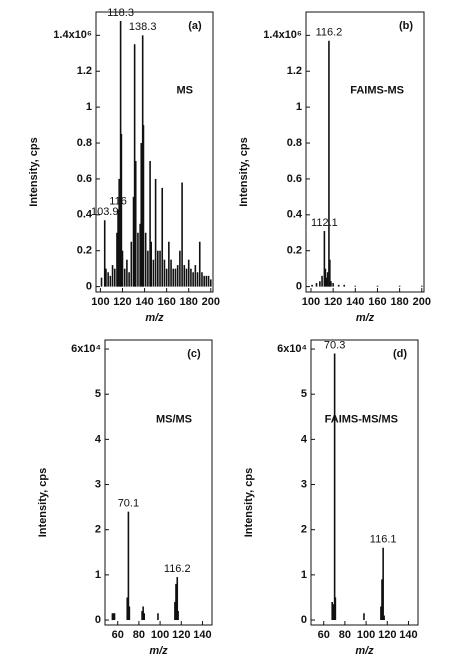 This screenshot has height=669, width=474. What do you see at coordinates (185, 90) in the screenshot?
I see `panel-title: MS` at bounding box center [185, 90].